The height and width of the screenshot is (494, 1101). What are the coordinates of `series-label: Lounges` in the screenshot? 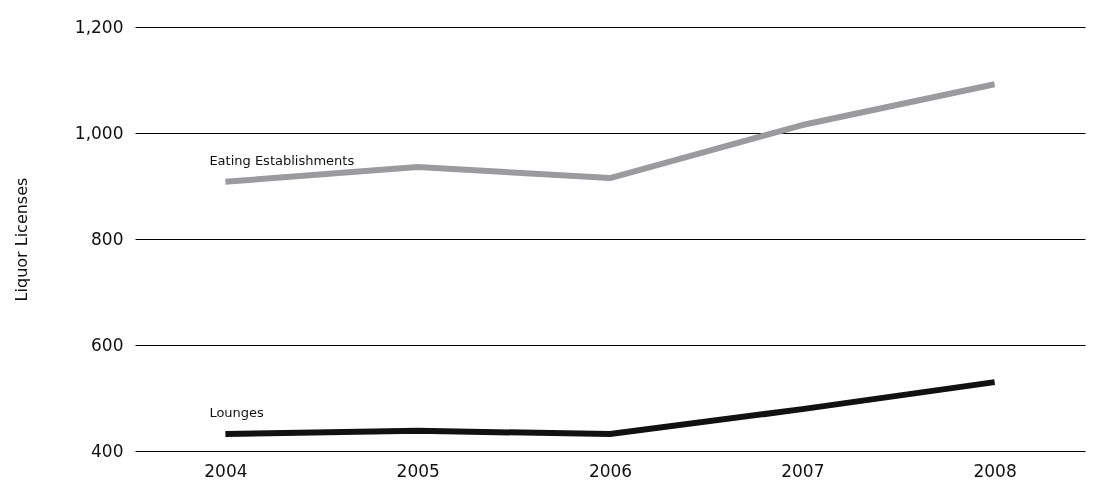 It's located at (237, 413).